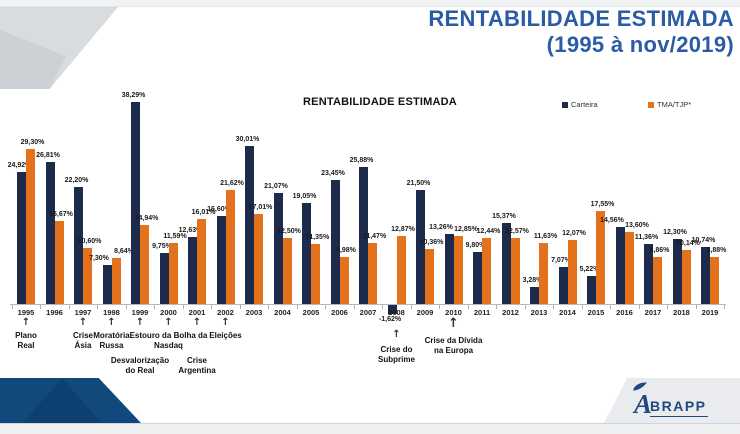 The image size is (740, 434). Describe the element at coordinates (304, 197) in the screenshot. I see `bar-label-carteira-2005: 19,05%` at that location.